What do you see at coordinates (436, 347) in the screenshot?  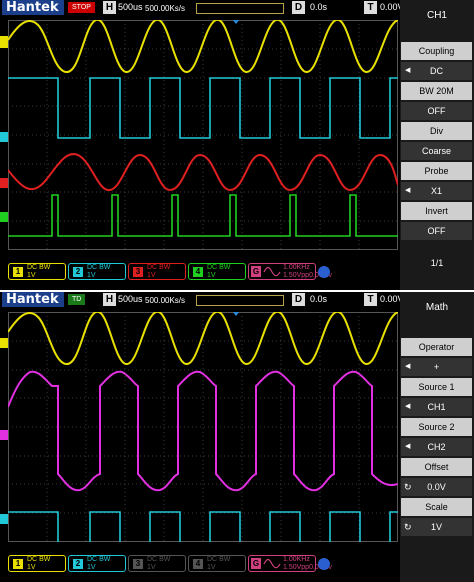 I see `menu-label-operator: Operator` at bounding box center [436, 347].